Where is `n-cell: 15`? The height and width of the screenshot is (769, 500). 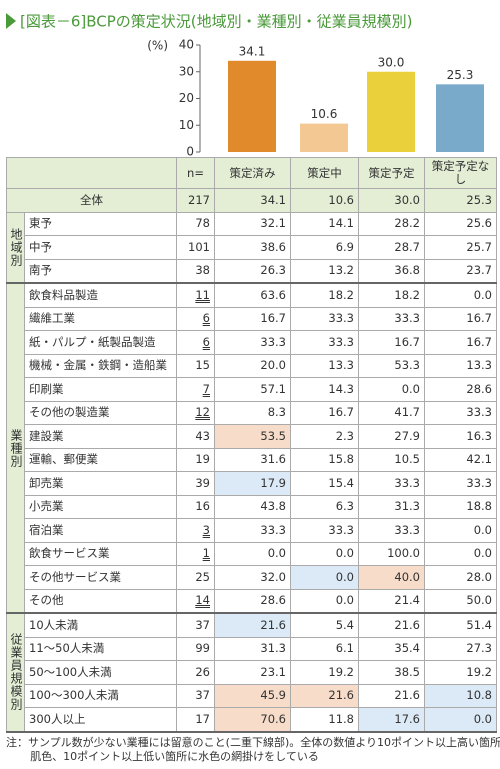 n-cell: 15 is located at coordinates (195, 365).